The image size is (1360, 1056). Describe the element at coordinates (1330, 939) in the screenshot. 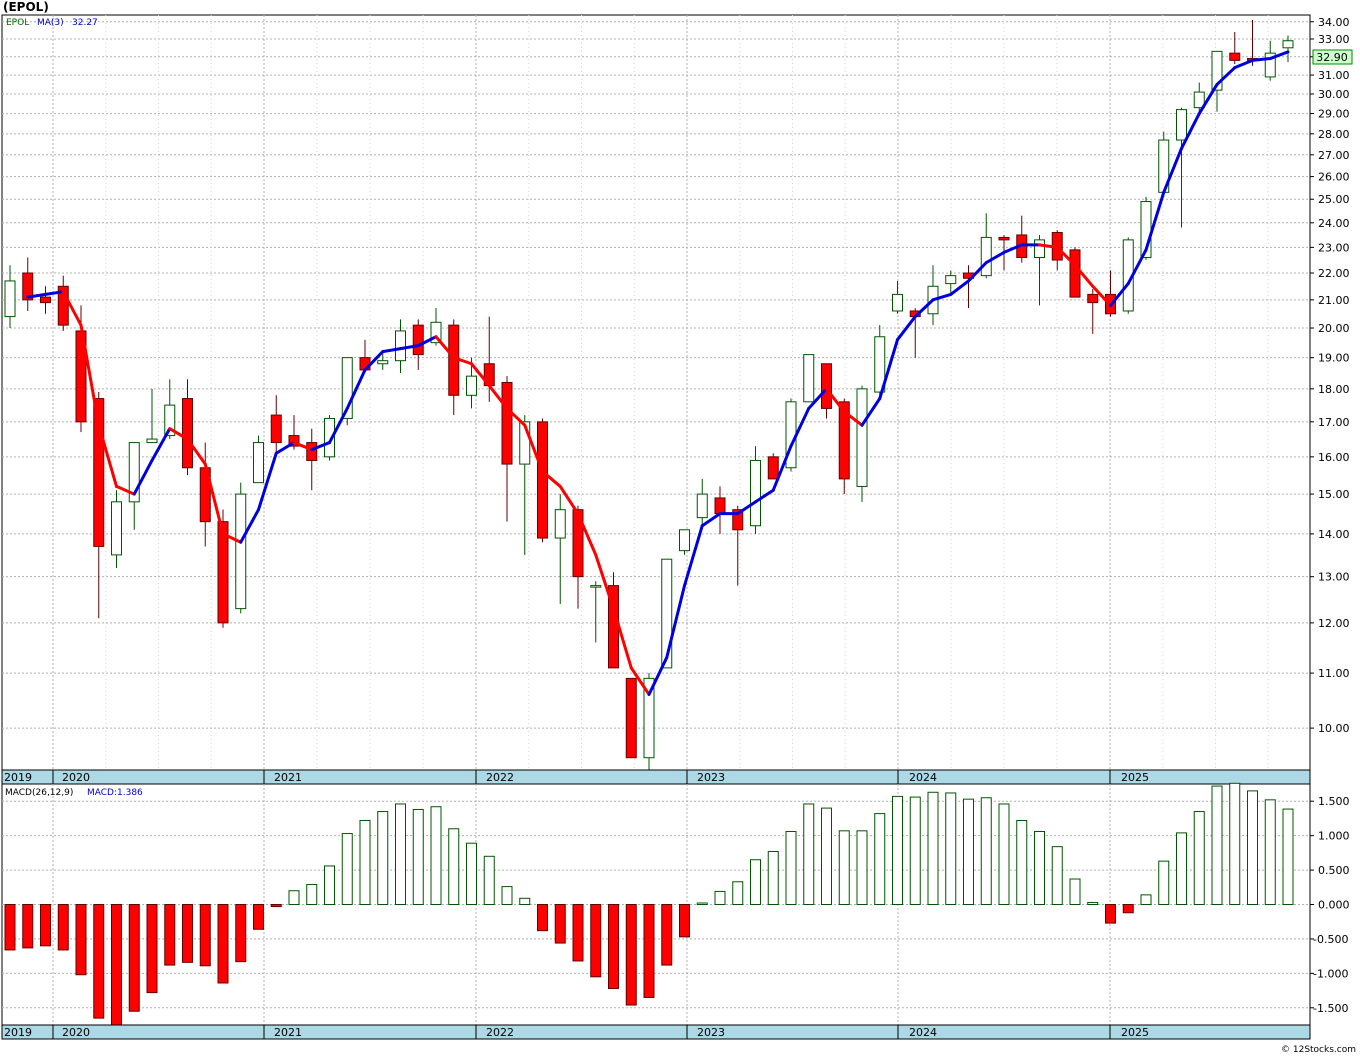

I see `macd-tick-label: -0.500` at that location.